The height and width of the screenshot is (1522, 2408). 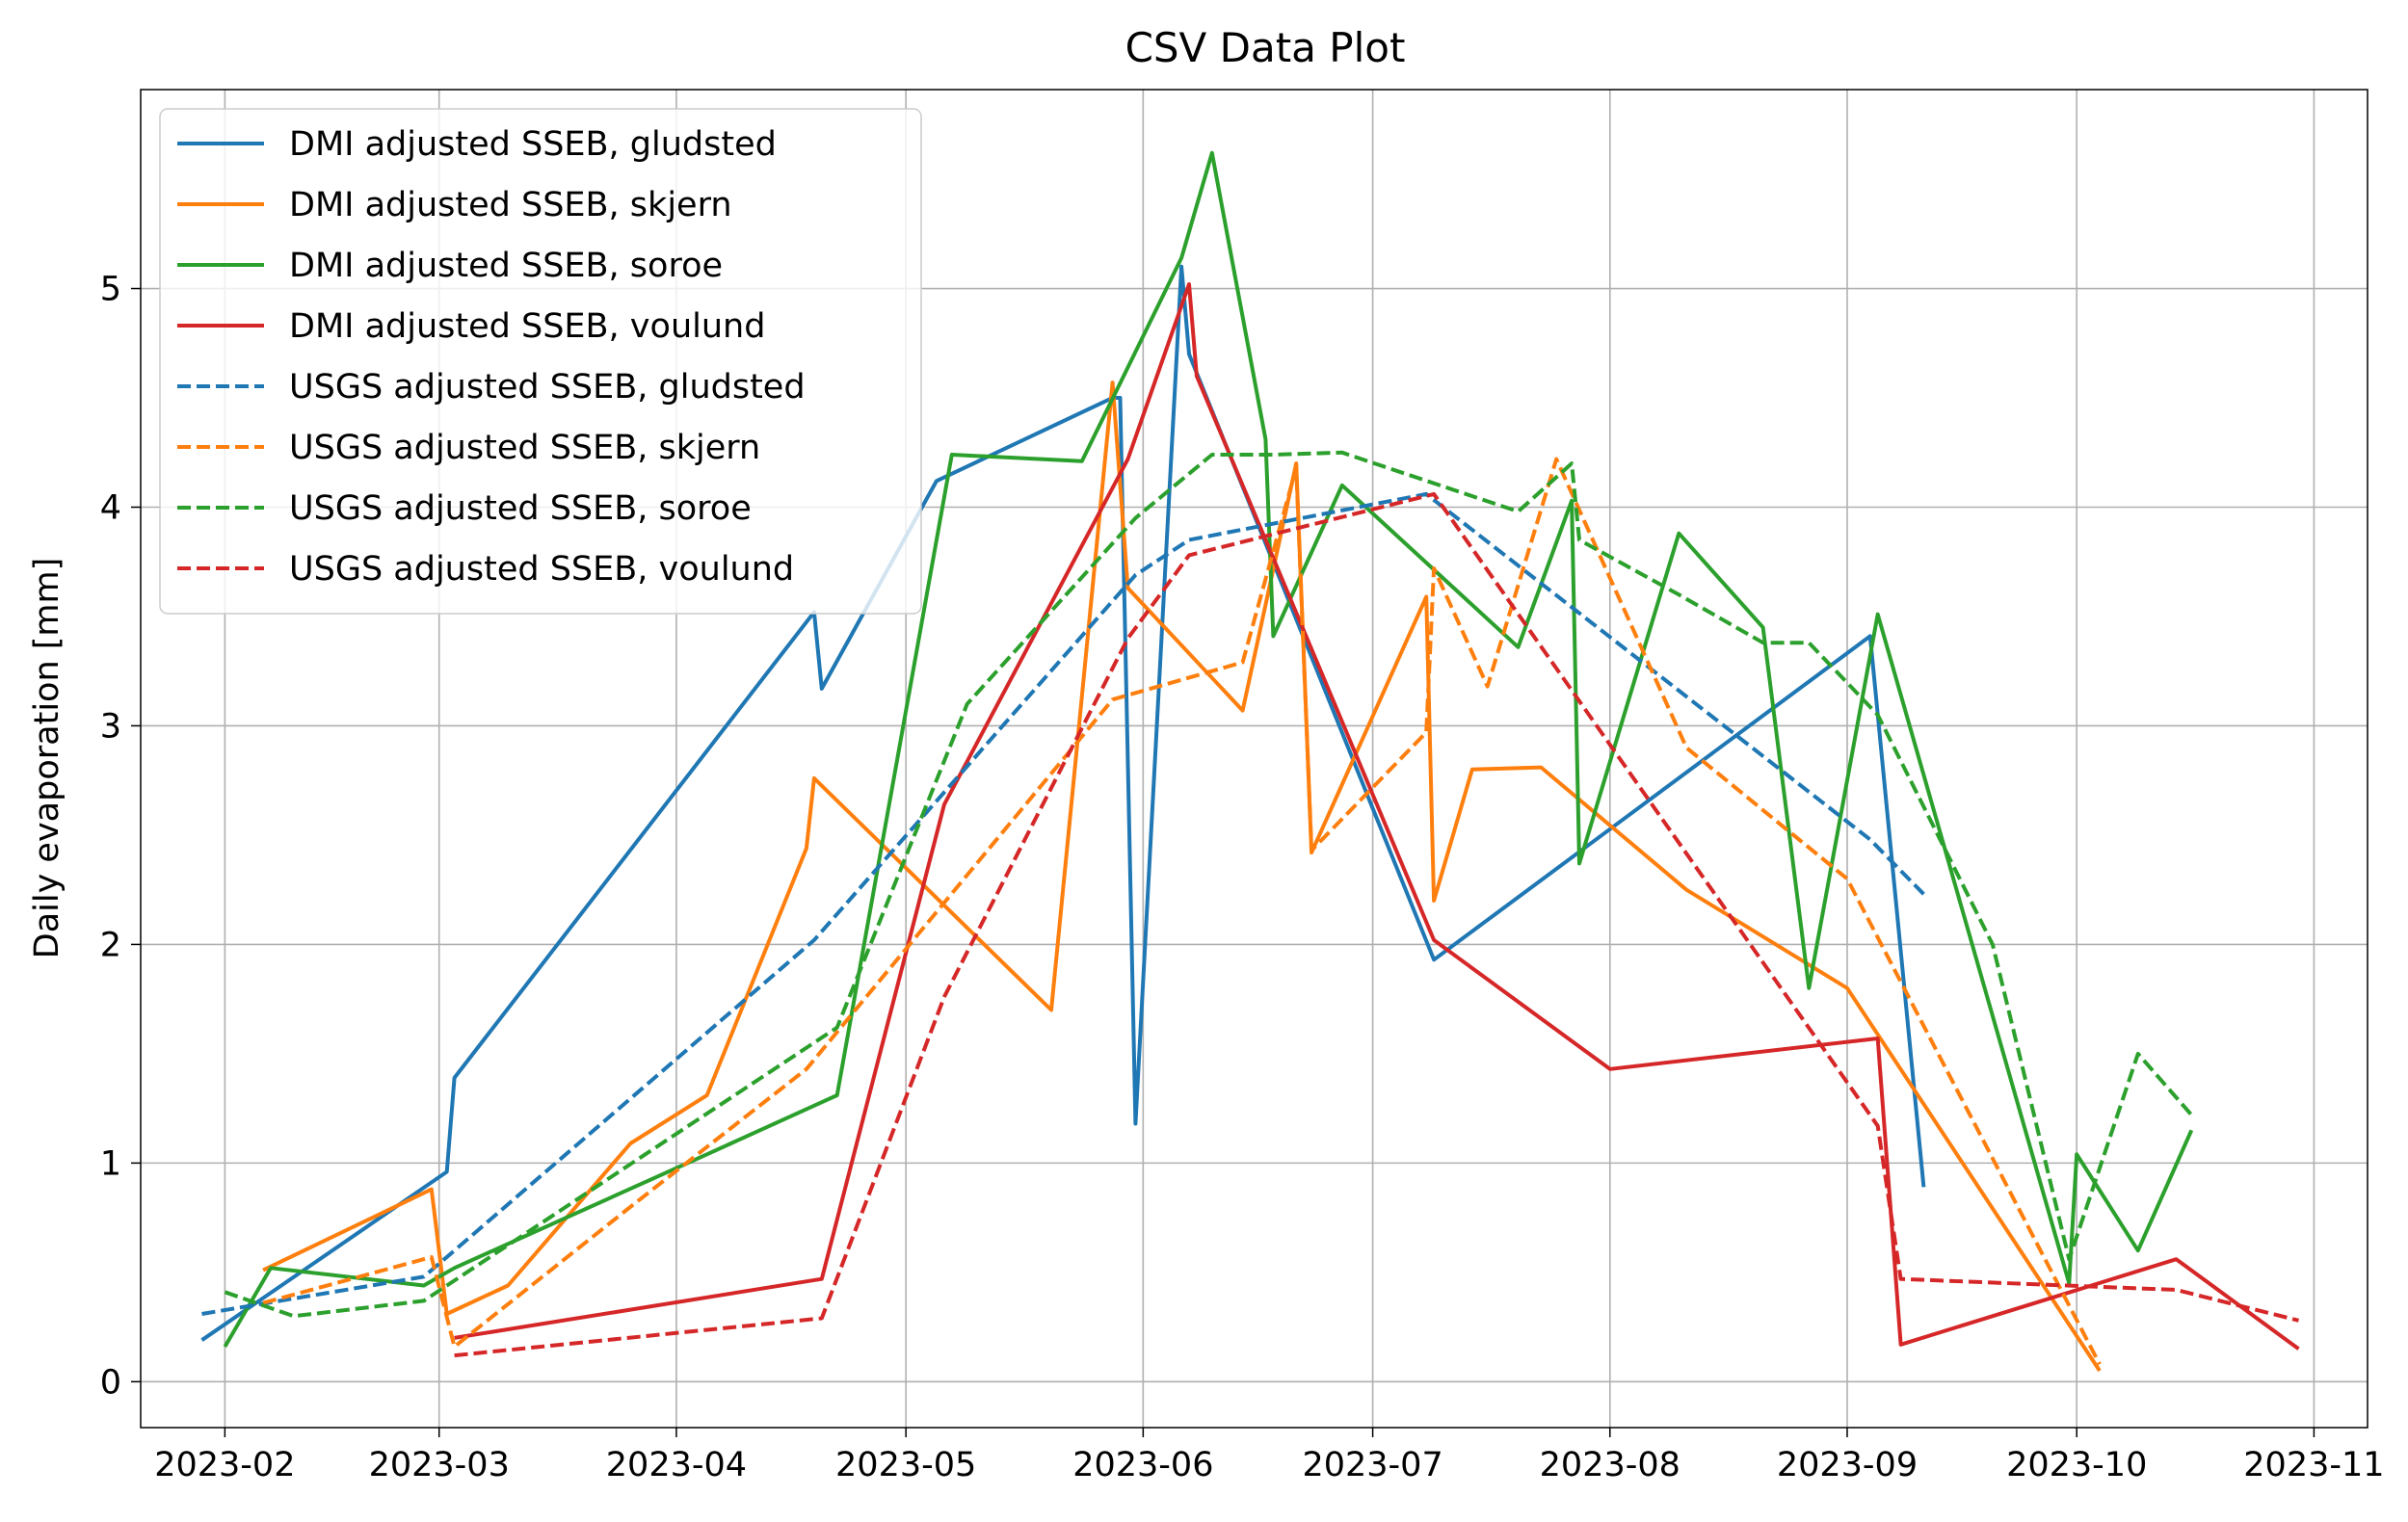 What do you see at coordinates (47, 759) in the screenshot?
I see `y-axis-label: Daily evaporation [mm]` at bounding box center [47, 759].